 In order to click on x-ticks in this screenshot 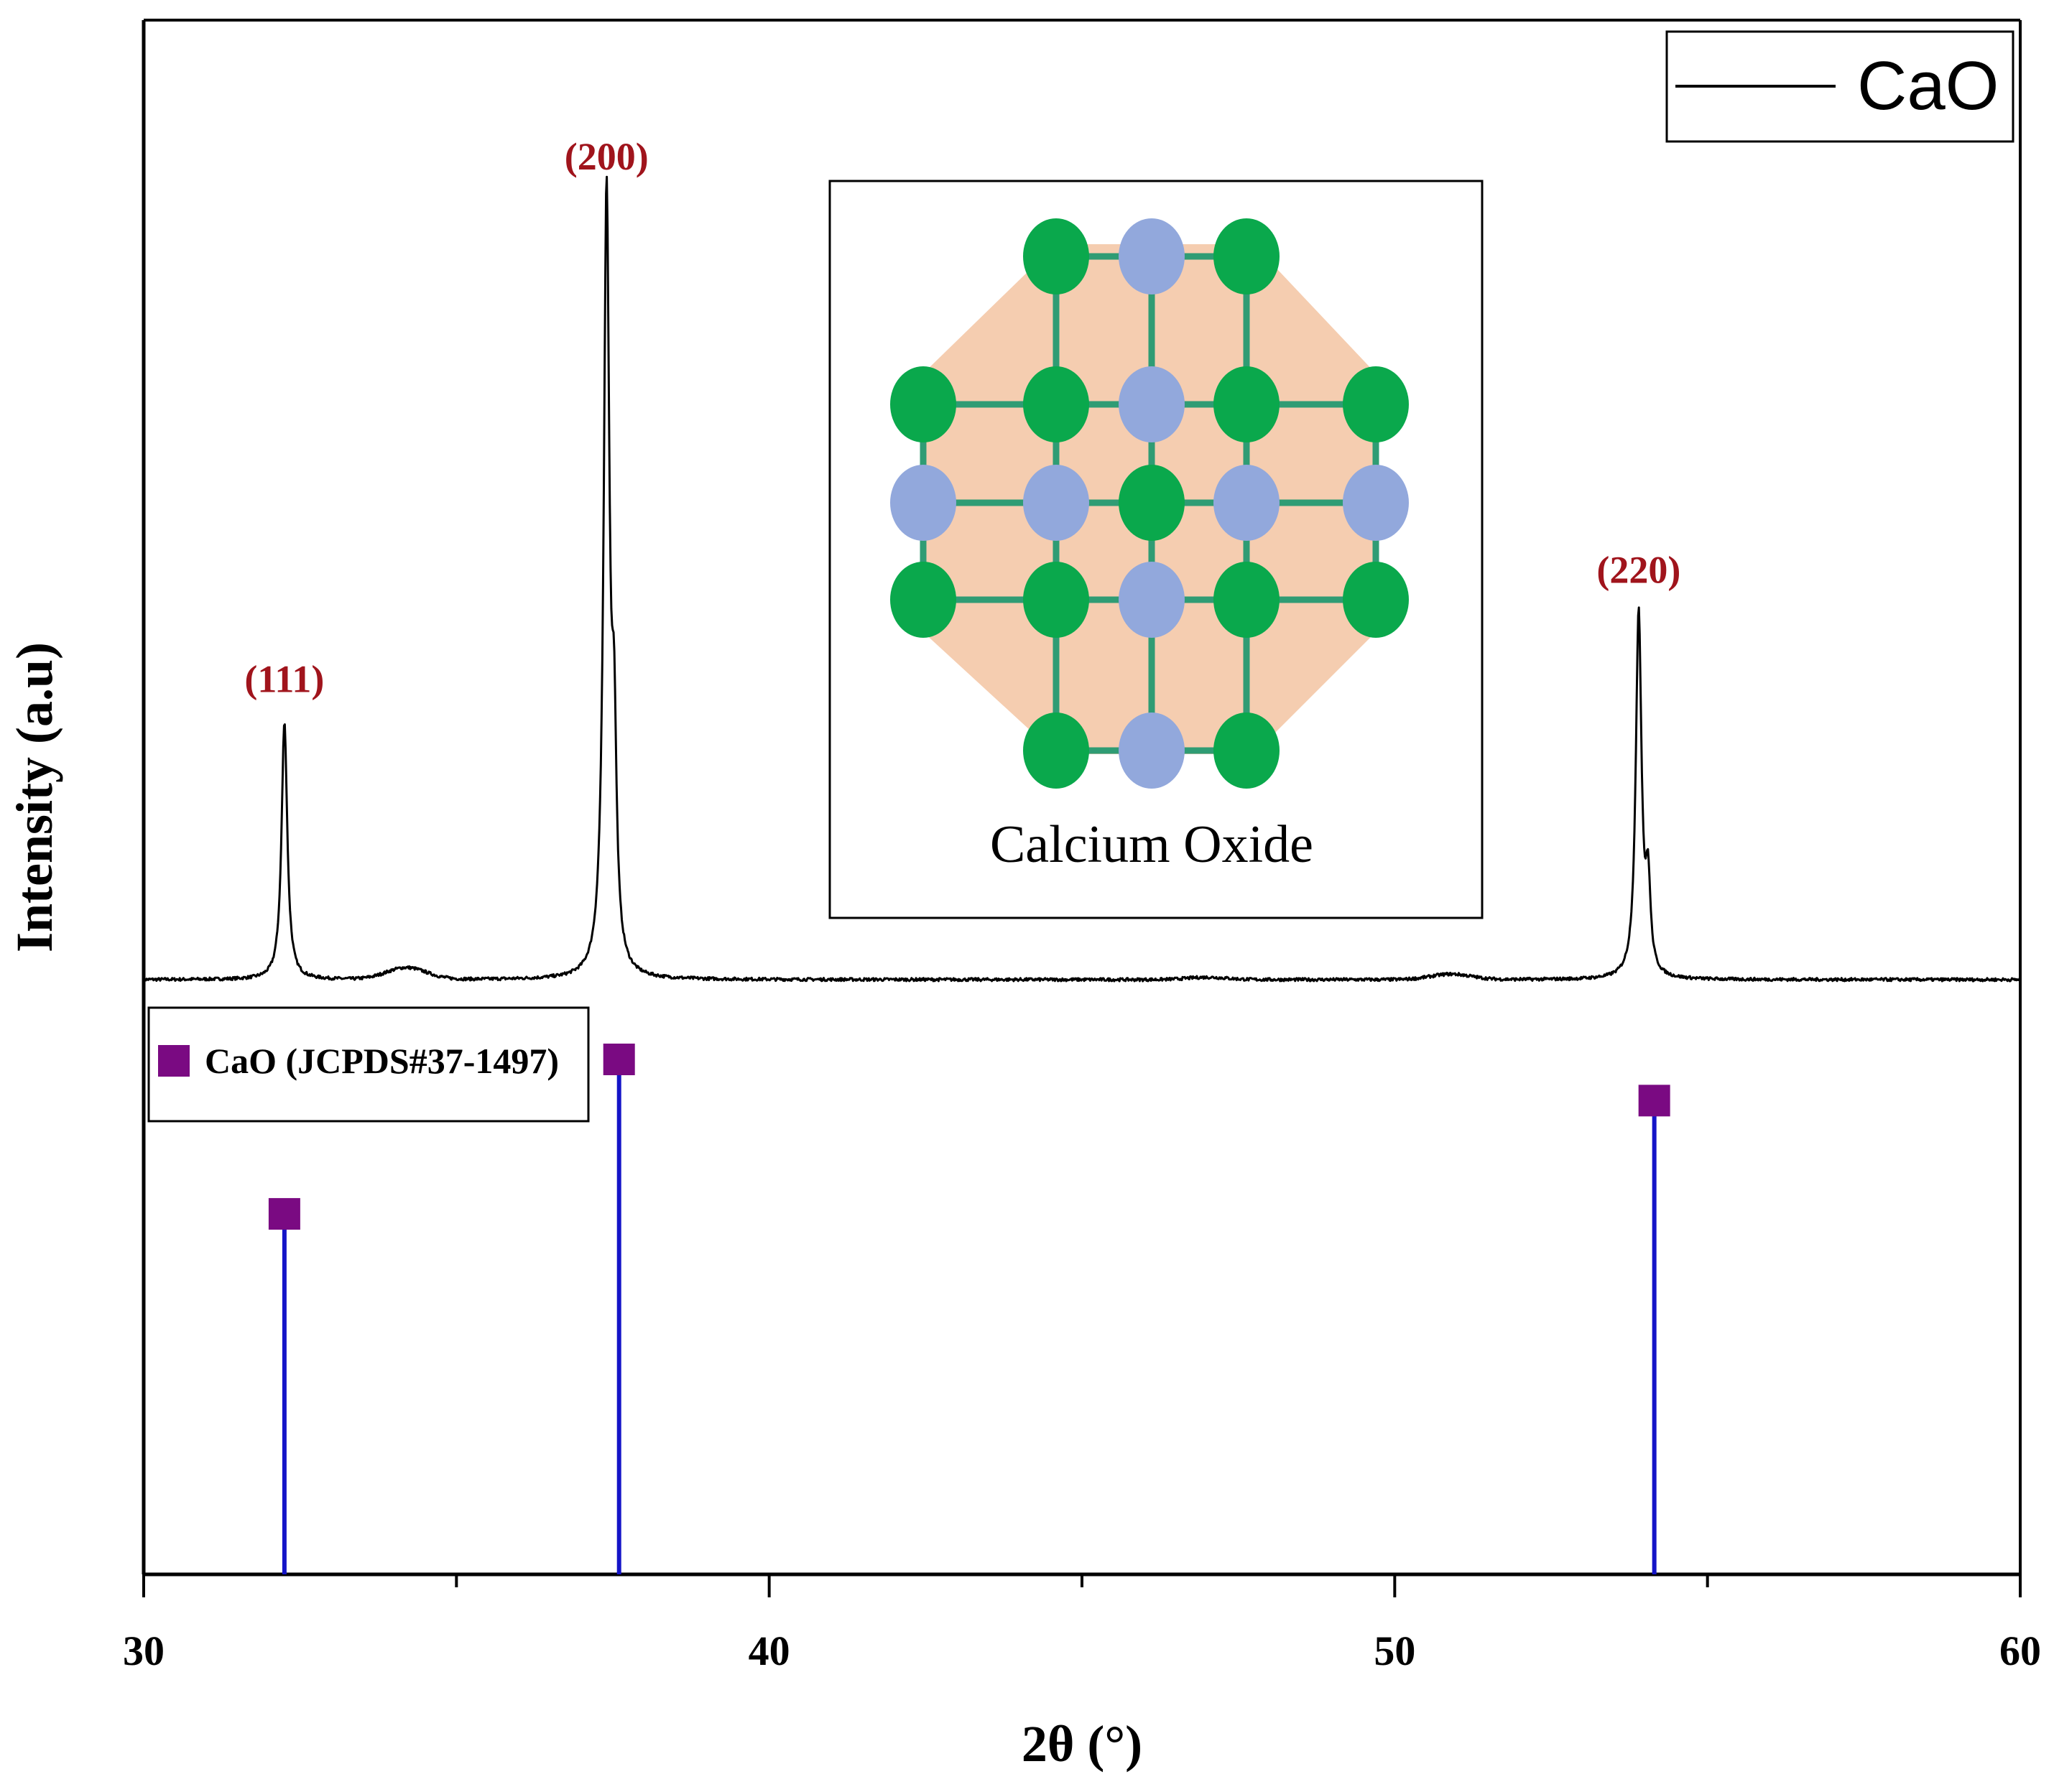, I will do `click(1082, 1585)`.